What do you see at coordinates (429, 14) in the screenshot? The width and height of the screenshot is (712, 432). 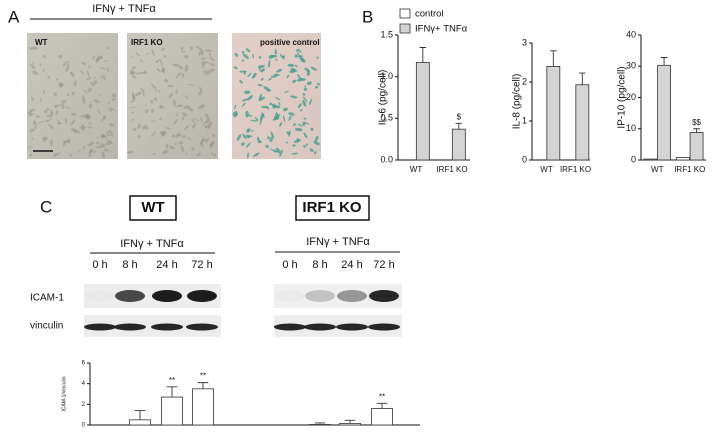 I see `legend-label: control` at bounding box center [429, 14].